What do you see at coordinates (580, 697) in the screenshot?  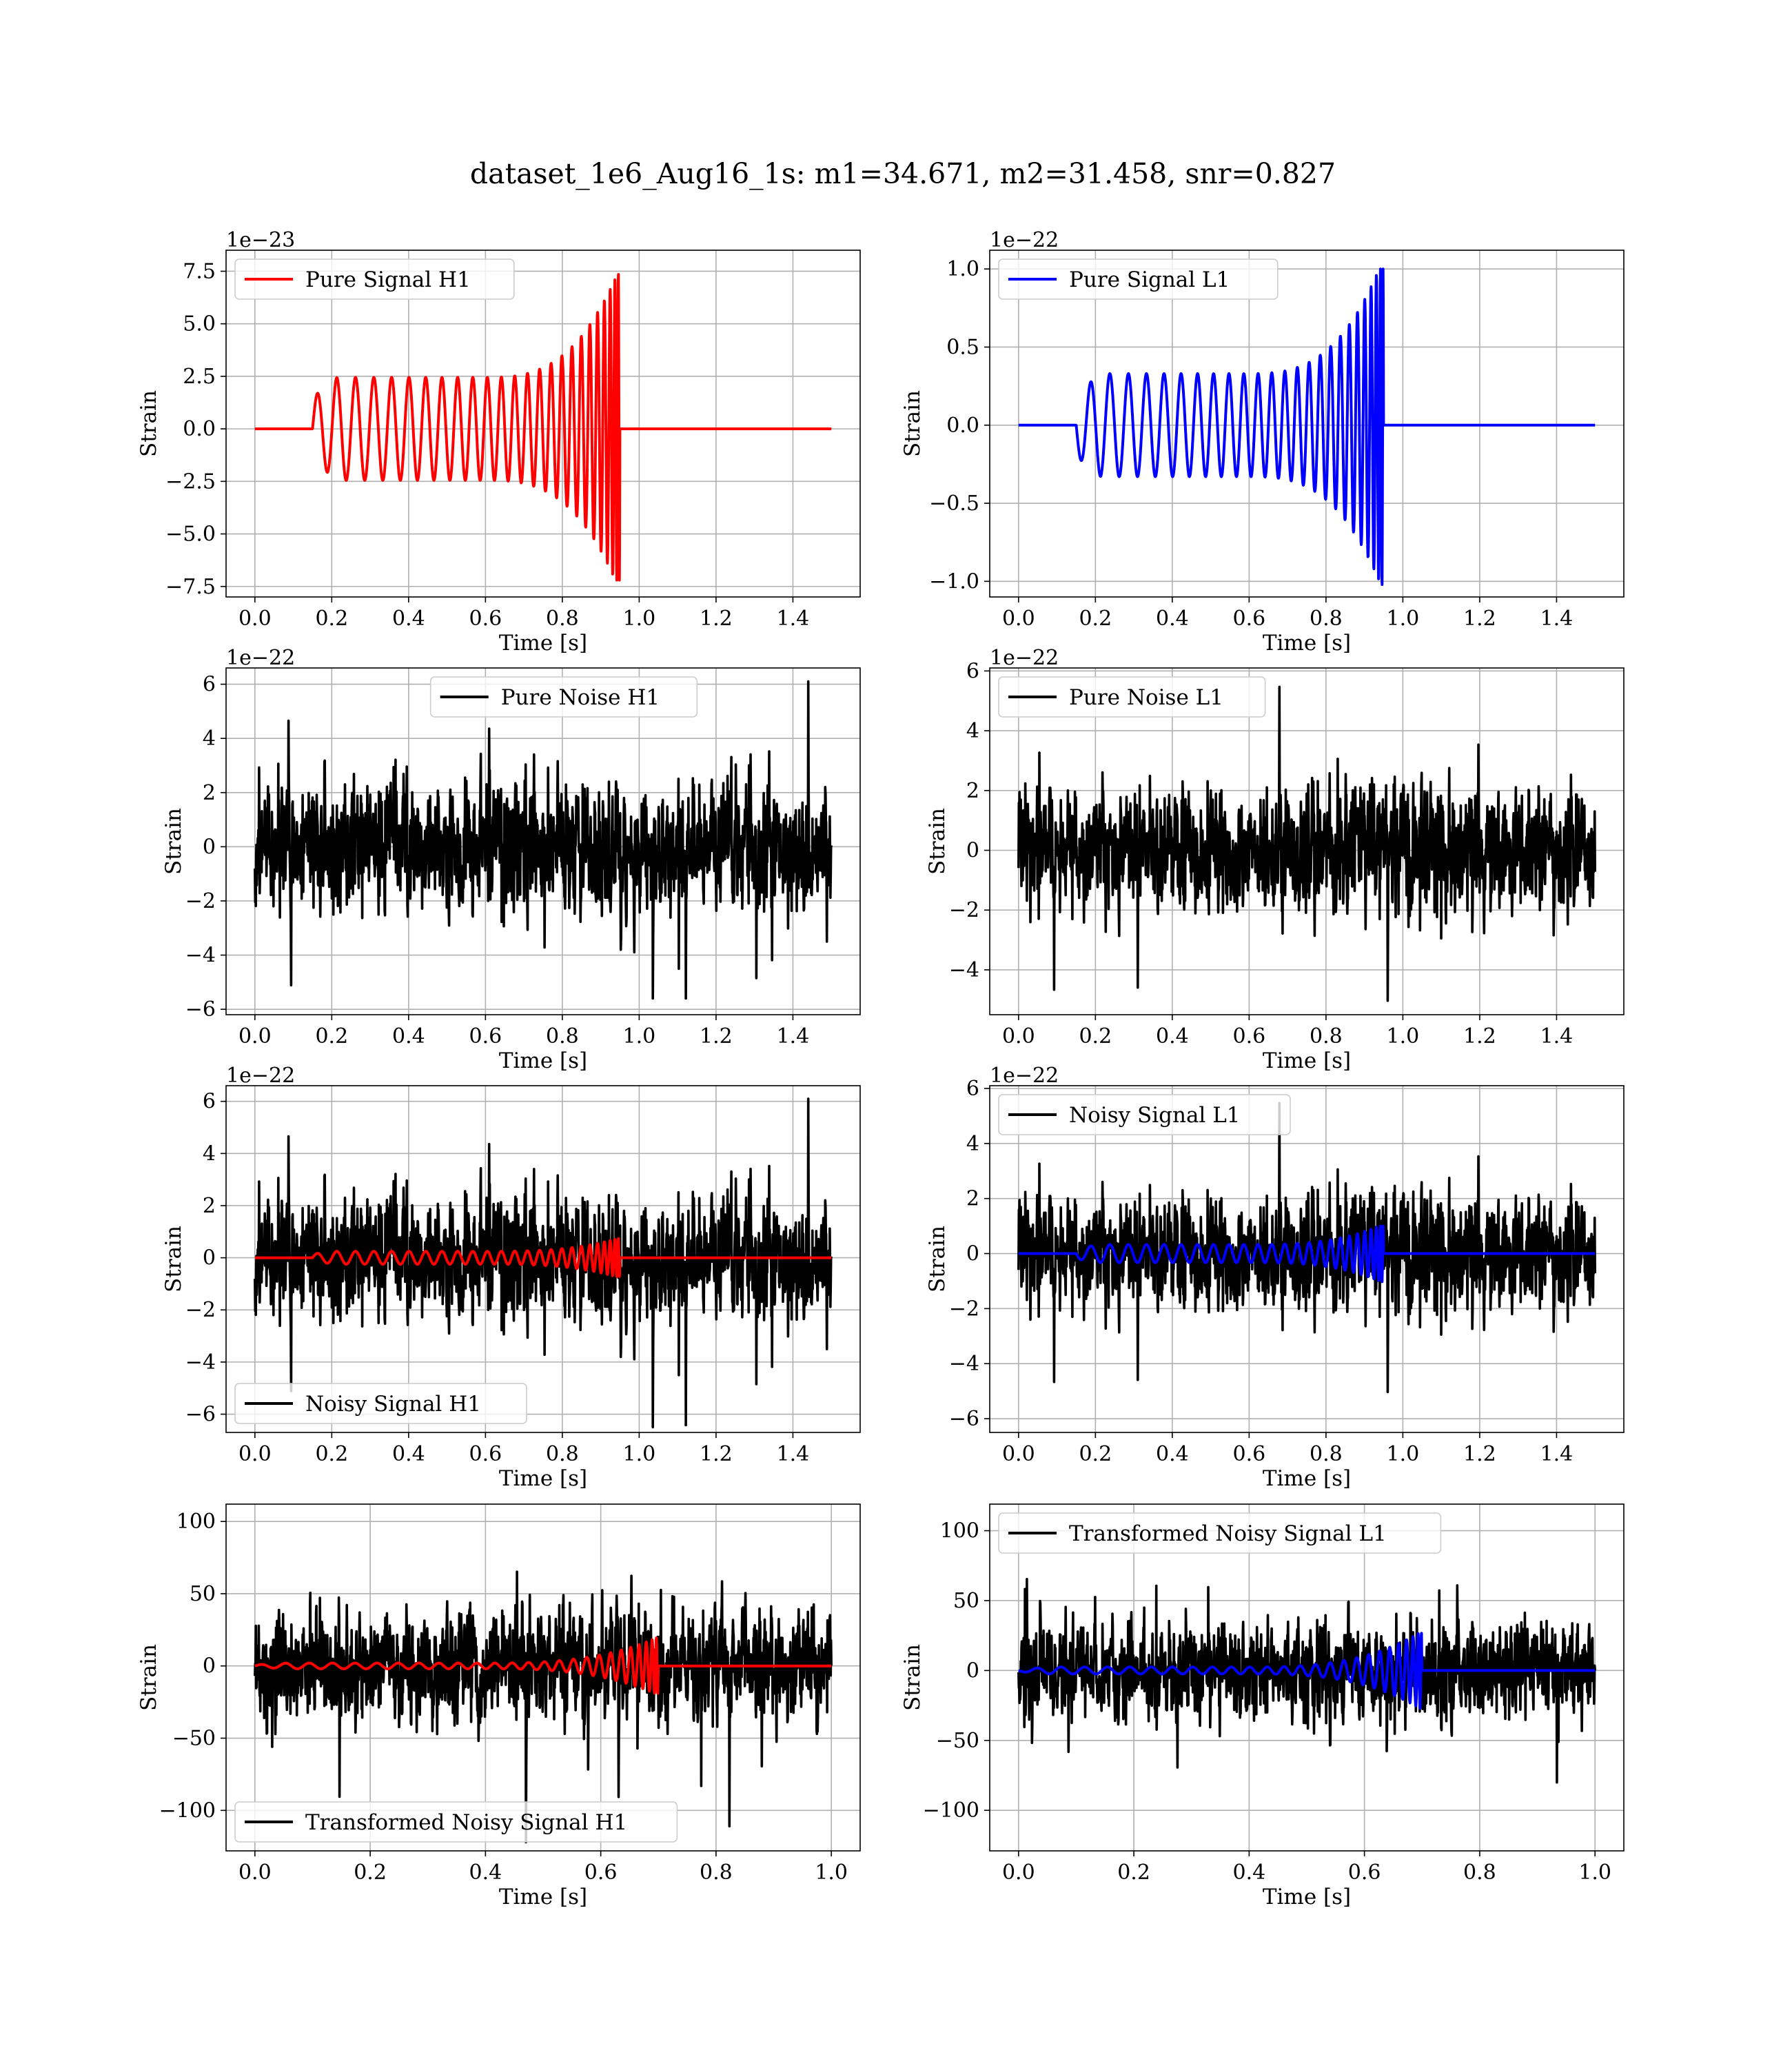 I see `legend-label: Pure Noise H1` at bounding box center [580, 697].